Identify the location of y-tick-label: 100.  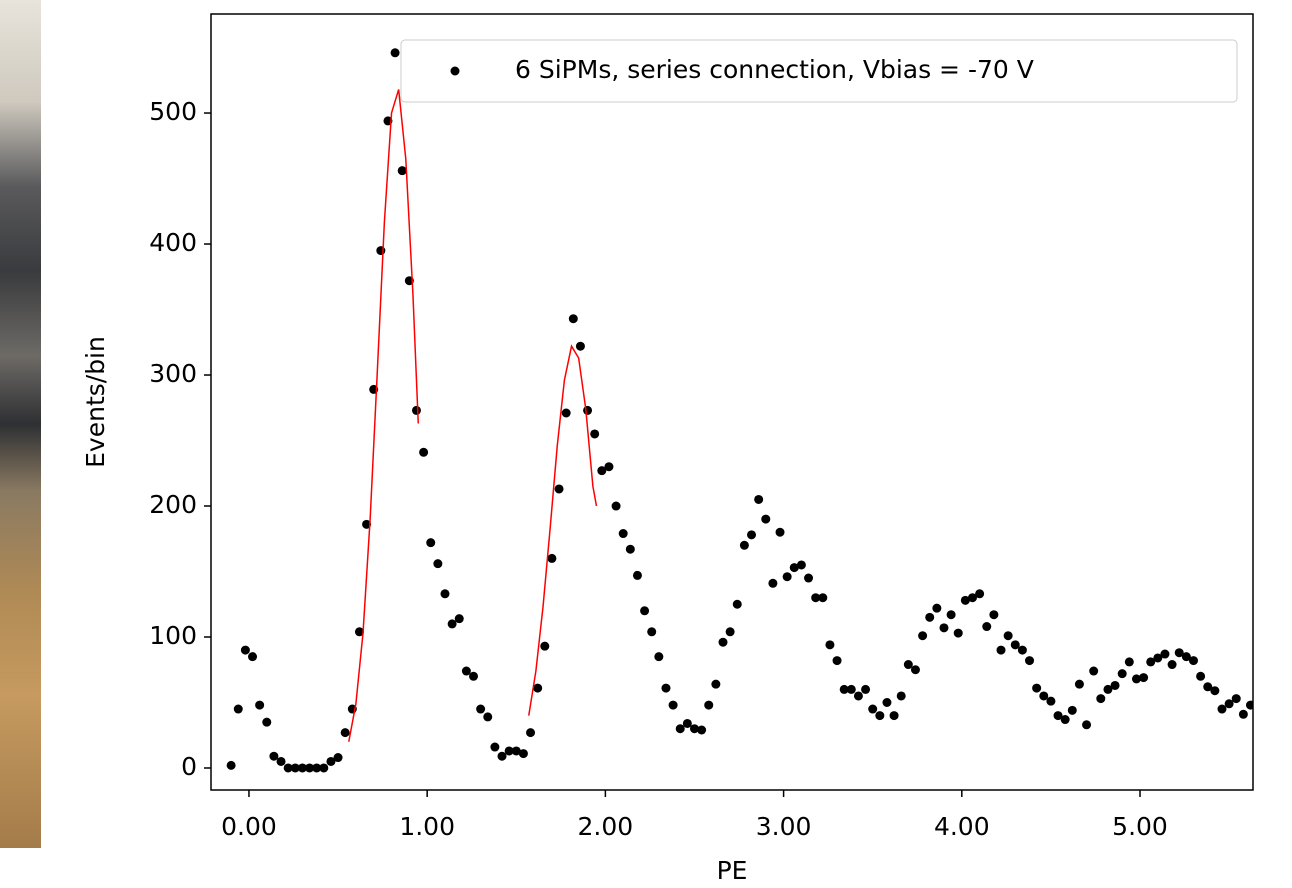
(173, 635).